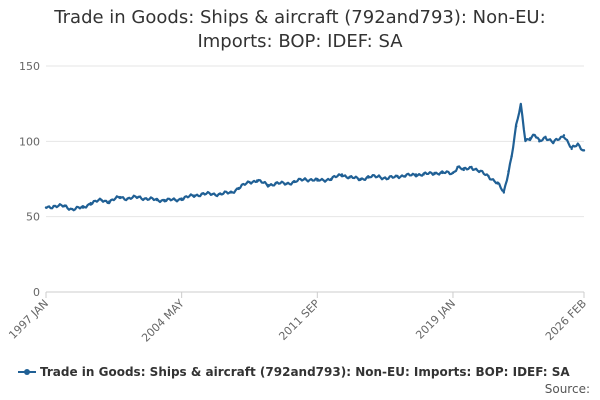 Image resolution: width=600 pixels, height=400 pixels. Describe the element at coordinates (29, 141) in the screenshot. I see `y-tick-label: 100` at that location.